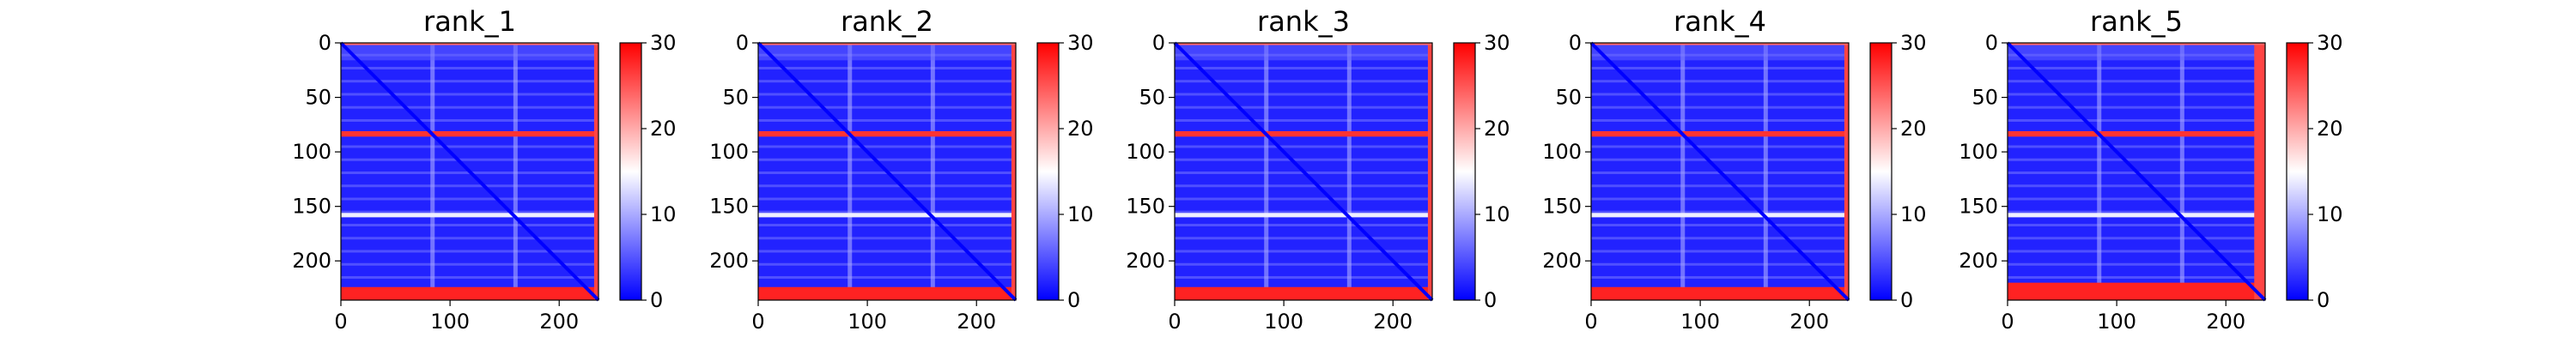  I want to click on heatmap-panel-3: rank_3 0 50 100 150 200 0 100 200 0 10 20 30, so click(1318, 169).